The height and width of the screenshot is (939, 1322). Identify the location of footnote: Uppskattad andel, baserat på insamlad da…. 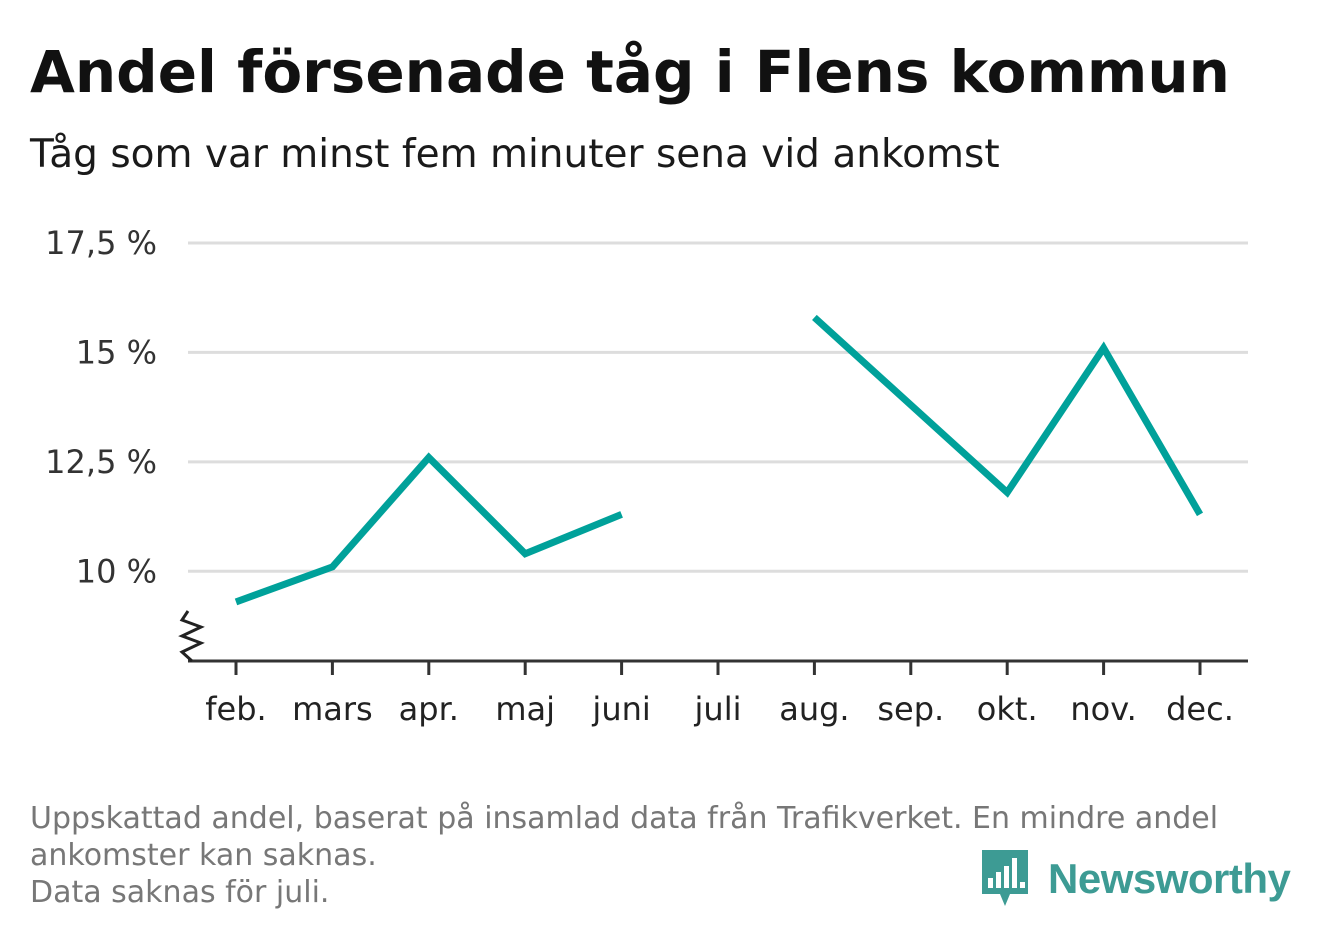
(660, 855).